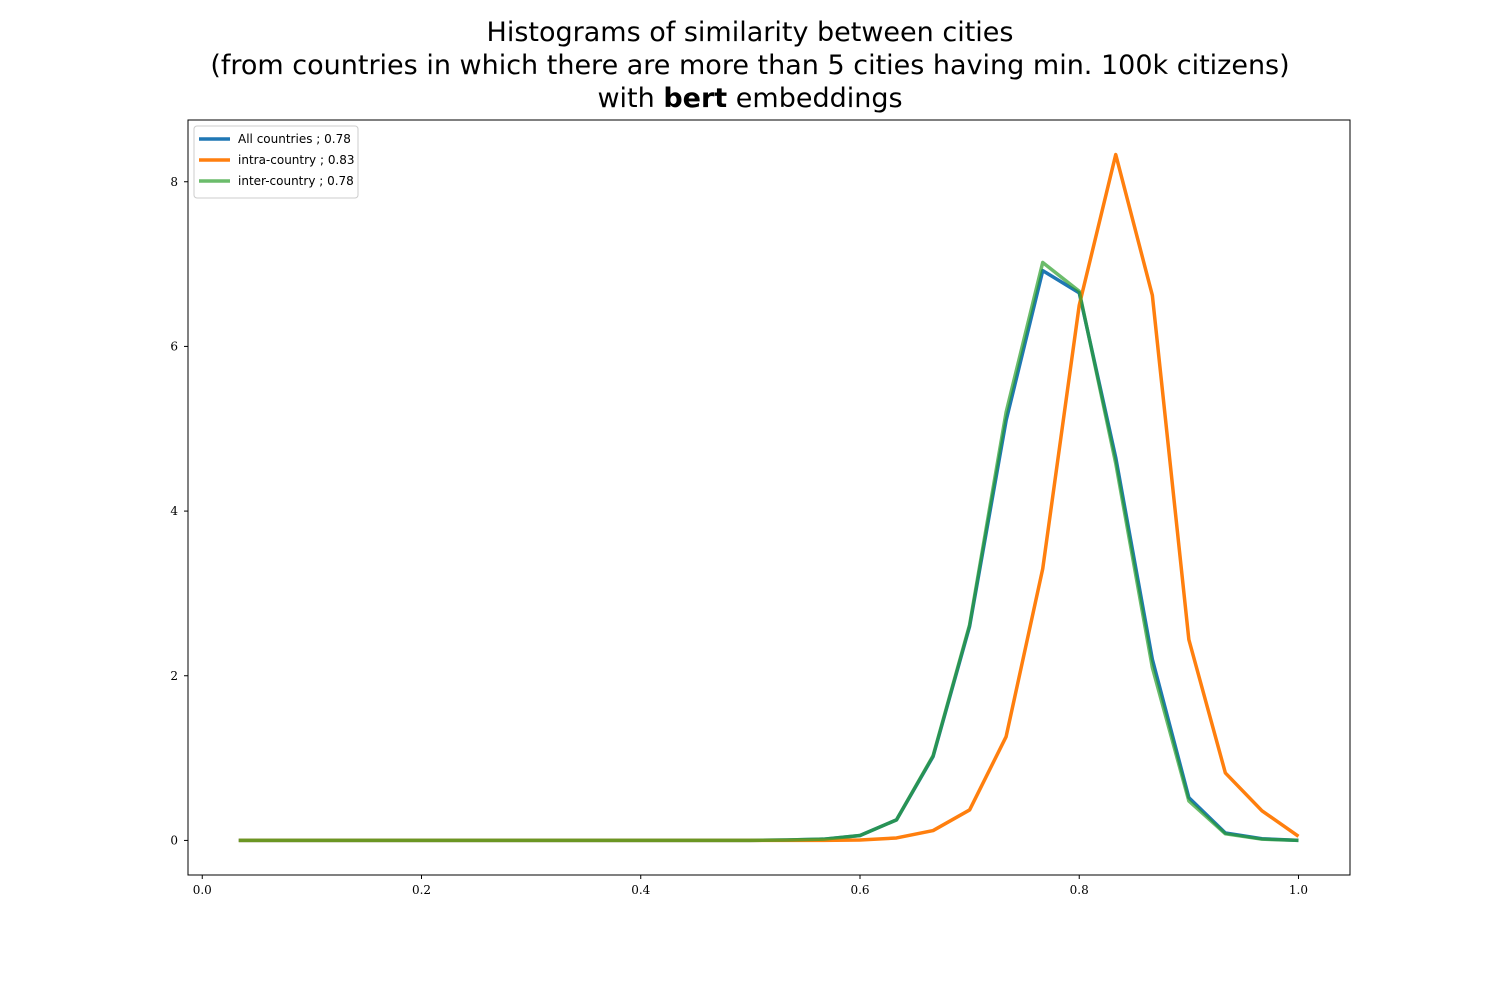  I want to click on x-tick-label: 0.4, so click(640, 890).